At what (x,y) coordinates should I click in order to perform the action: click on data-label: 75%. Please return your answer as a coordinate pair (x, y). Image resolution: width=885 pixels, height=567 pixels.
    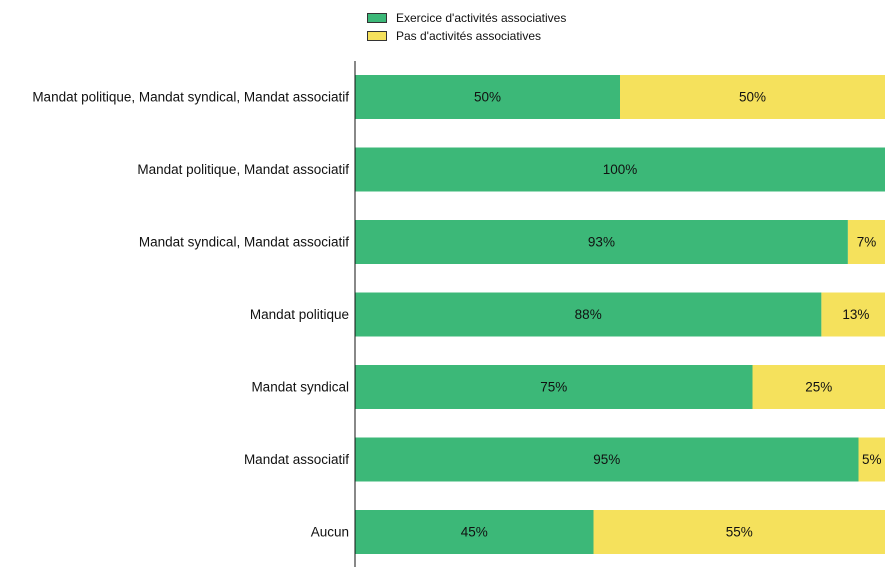
    Looking at the image, I should click on (553, 387).